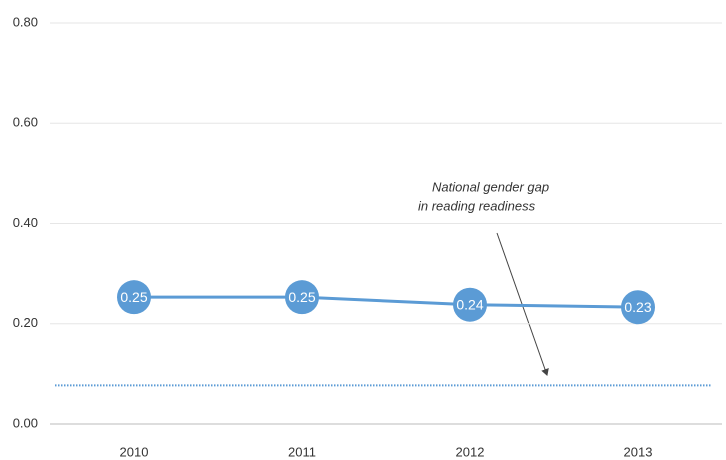 This screenshot has height=460, width=726. Describe the element at coordinates (470, 451) in the screenshot. I see `x-tick-label: 2012` at that location.